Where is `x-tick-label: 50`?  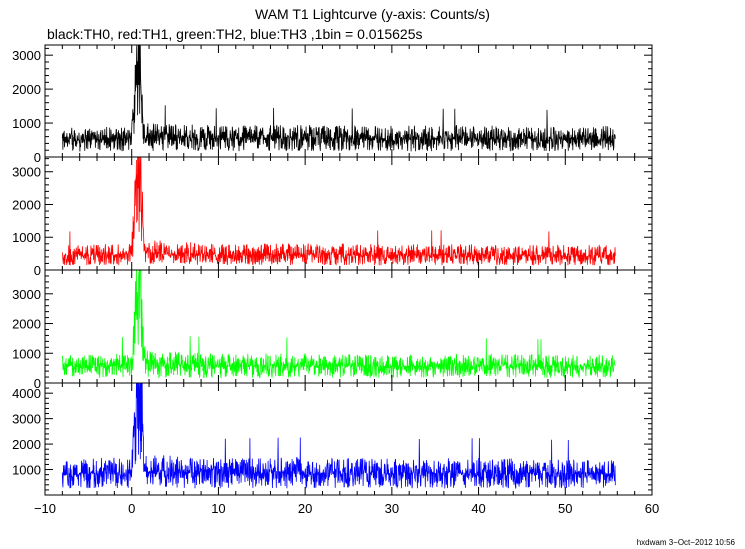
x-tick-label: 50 is located at coordinates (565, 508).